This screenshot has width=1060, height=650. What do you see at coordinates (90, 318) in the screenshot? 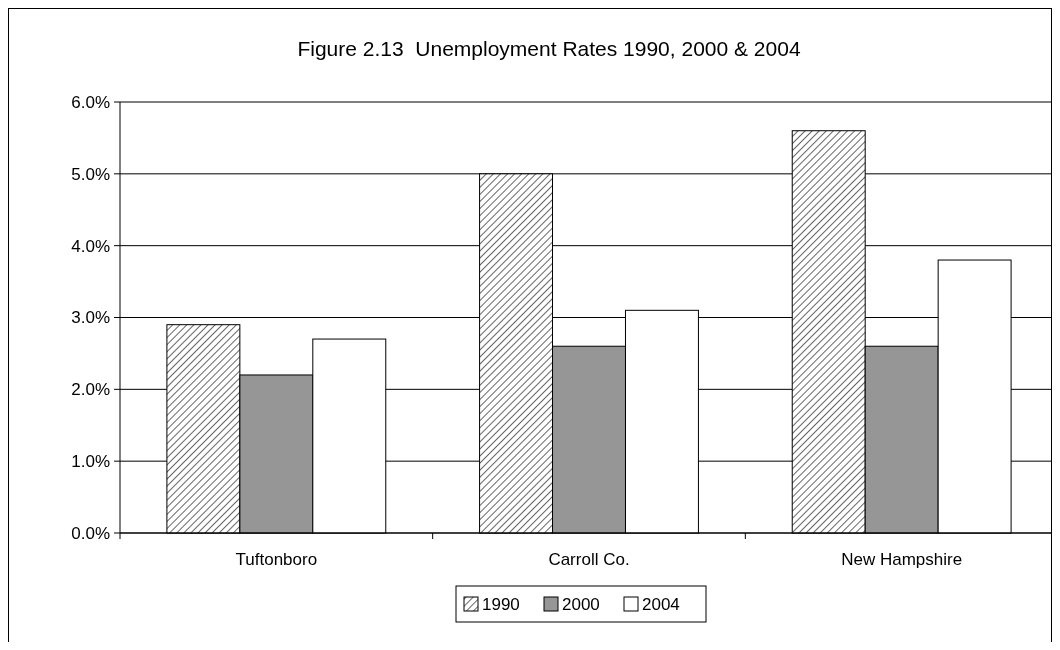
I see `y-tick-label: 3.0%` at bounding box center [90, 318].